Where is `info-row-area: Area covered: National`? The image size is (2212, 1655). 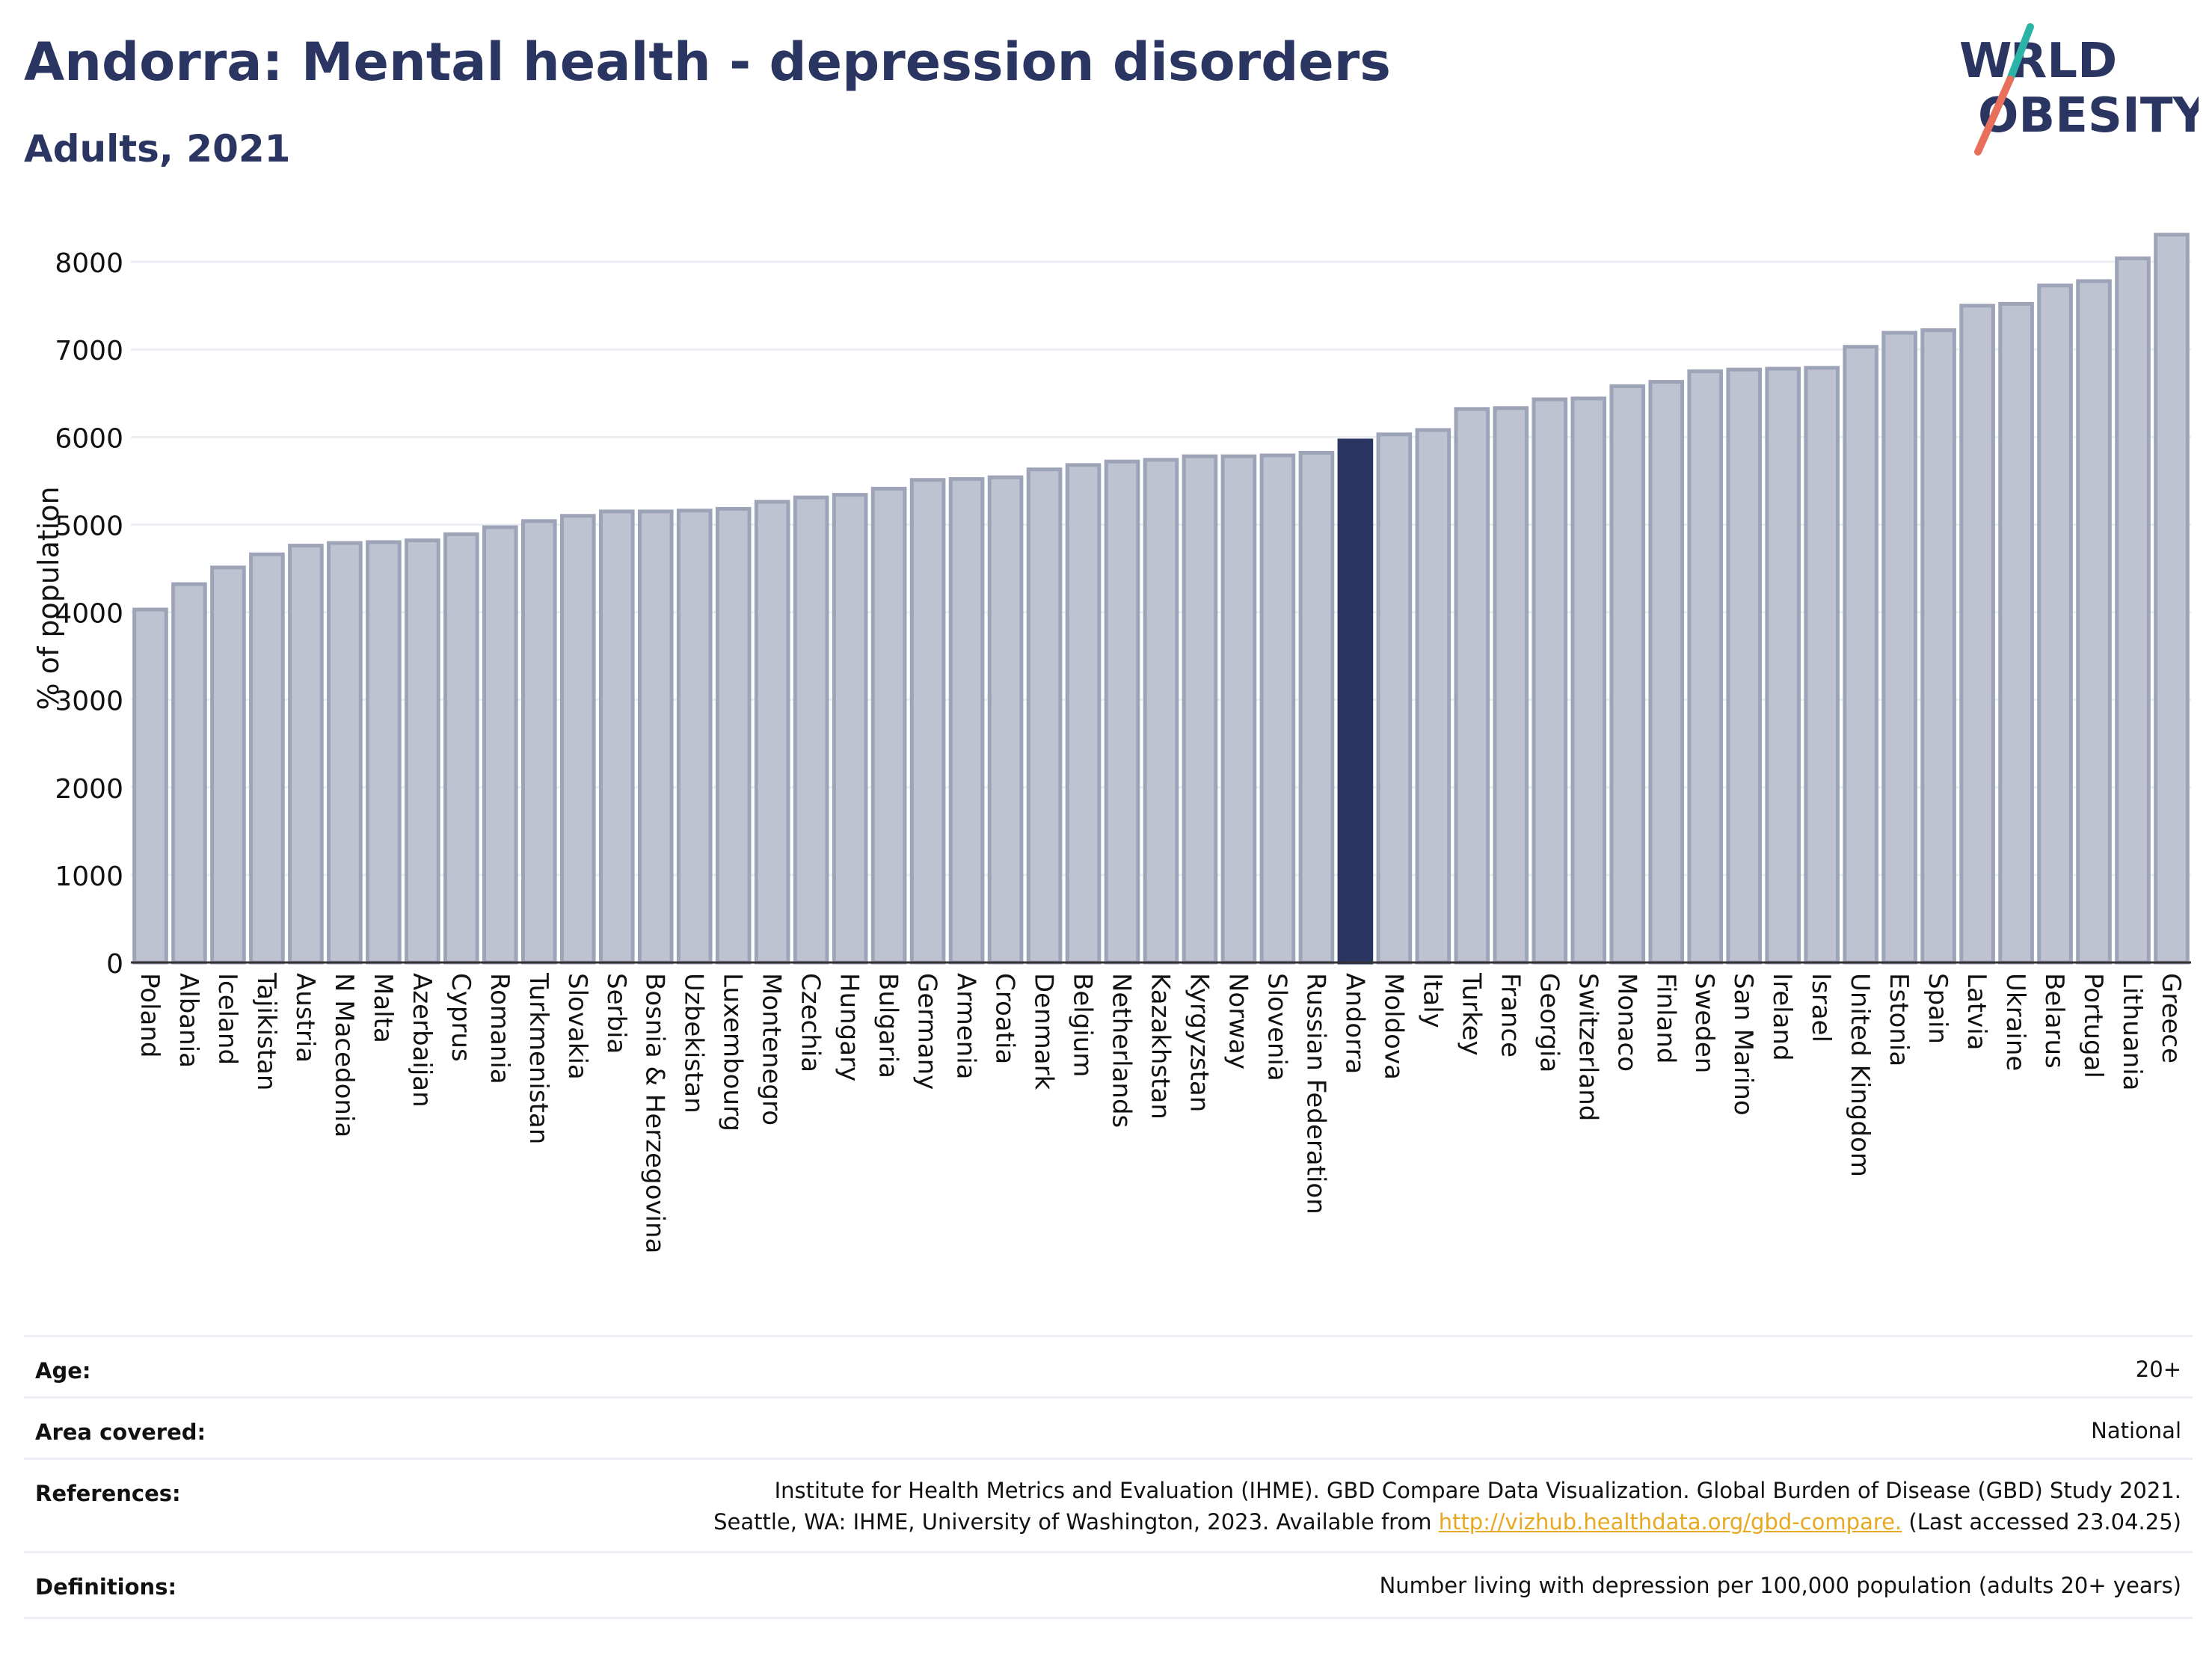
info-row-area: Area covered: National is located at coordinates (1108, 1428).